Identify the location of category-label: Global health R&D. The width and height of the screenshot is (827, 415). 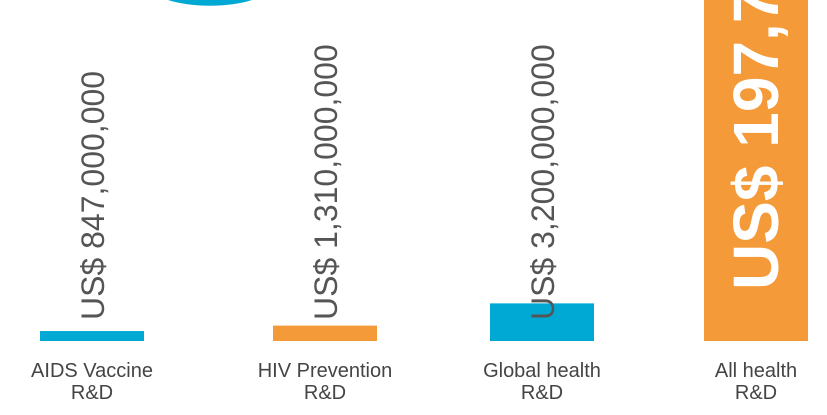
(542, 382).